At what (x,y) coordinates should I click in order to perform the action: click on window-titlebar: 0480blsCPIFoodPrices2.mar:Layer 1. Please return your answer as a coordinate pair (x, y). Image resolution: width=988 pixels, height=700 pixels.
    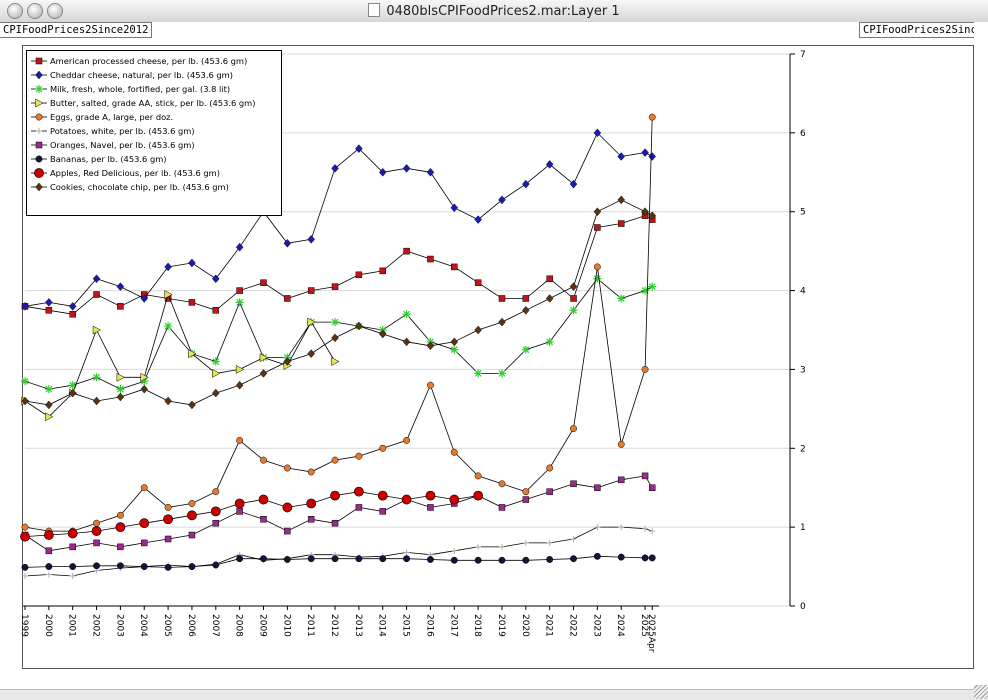
    Looking at the image, I should click on (494, 11).